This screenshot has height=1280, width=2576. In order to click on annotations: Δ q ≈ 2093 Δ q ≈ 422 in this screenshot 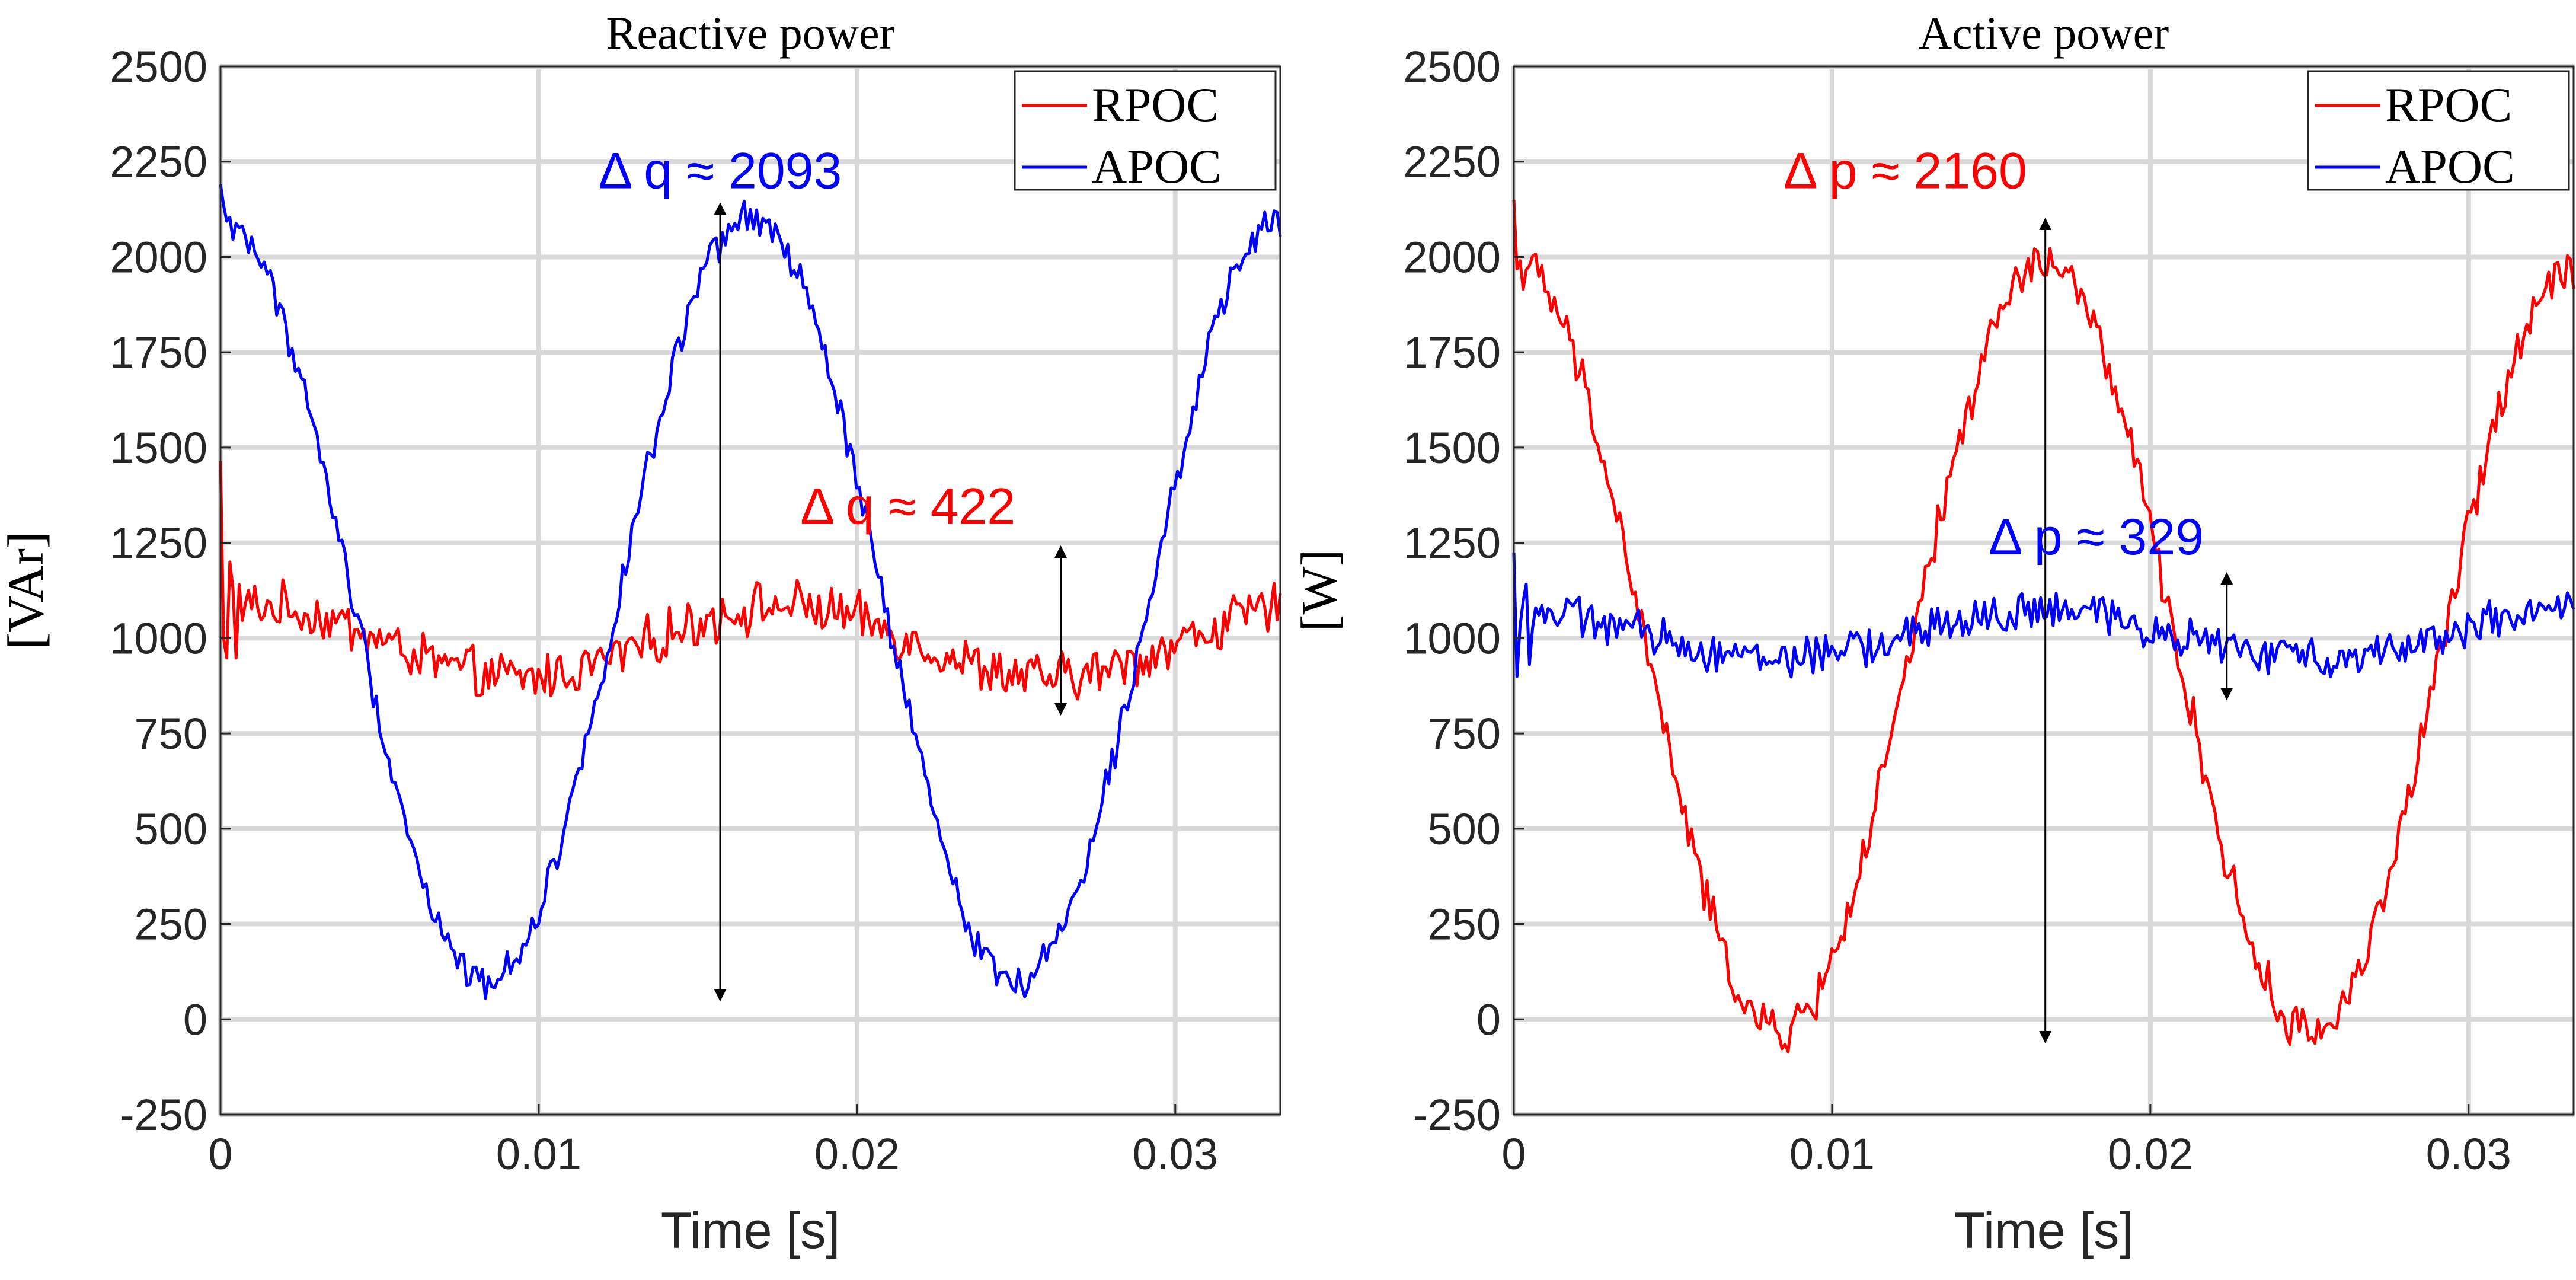, I will do `click(807, 339)`.